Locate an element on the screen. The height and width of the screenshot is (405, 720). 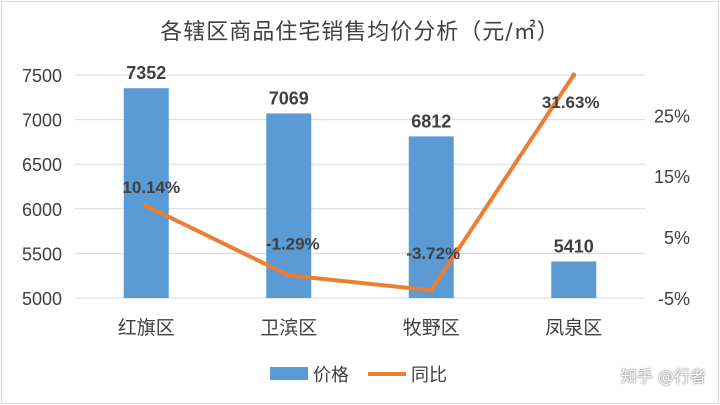
legend-label-price: 价格 is located at coordinates (331, 375).